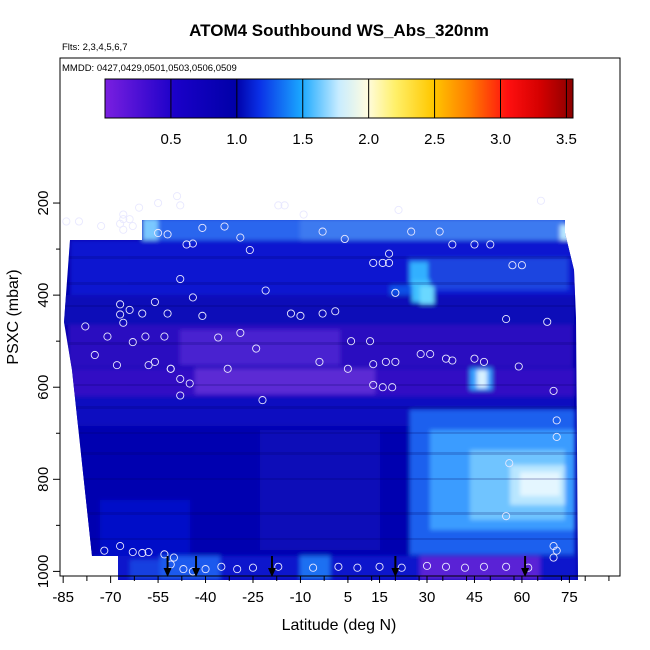 The image size is (650, 650). What do you see at coordinates (474, 597) in the screenshot?
I see `x-tick-label: 45` at bounding box center [474, 597].